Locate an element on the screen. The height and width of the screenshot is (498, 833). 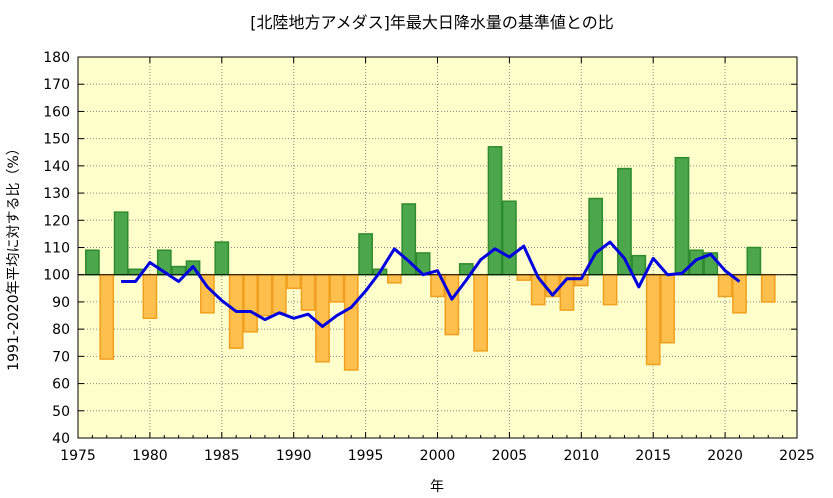
x-tick-label: 2005 is located at coordinates (510, 456).